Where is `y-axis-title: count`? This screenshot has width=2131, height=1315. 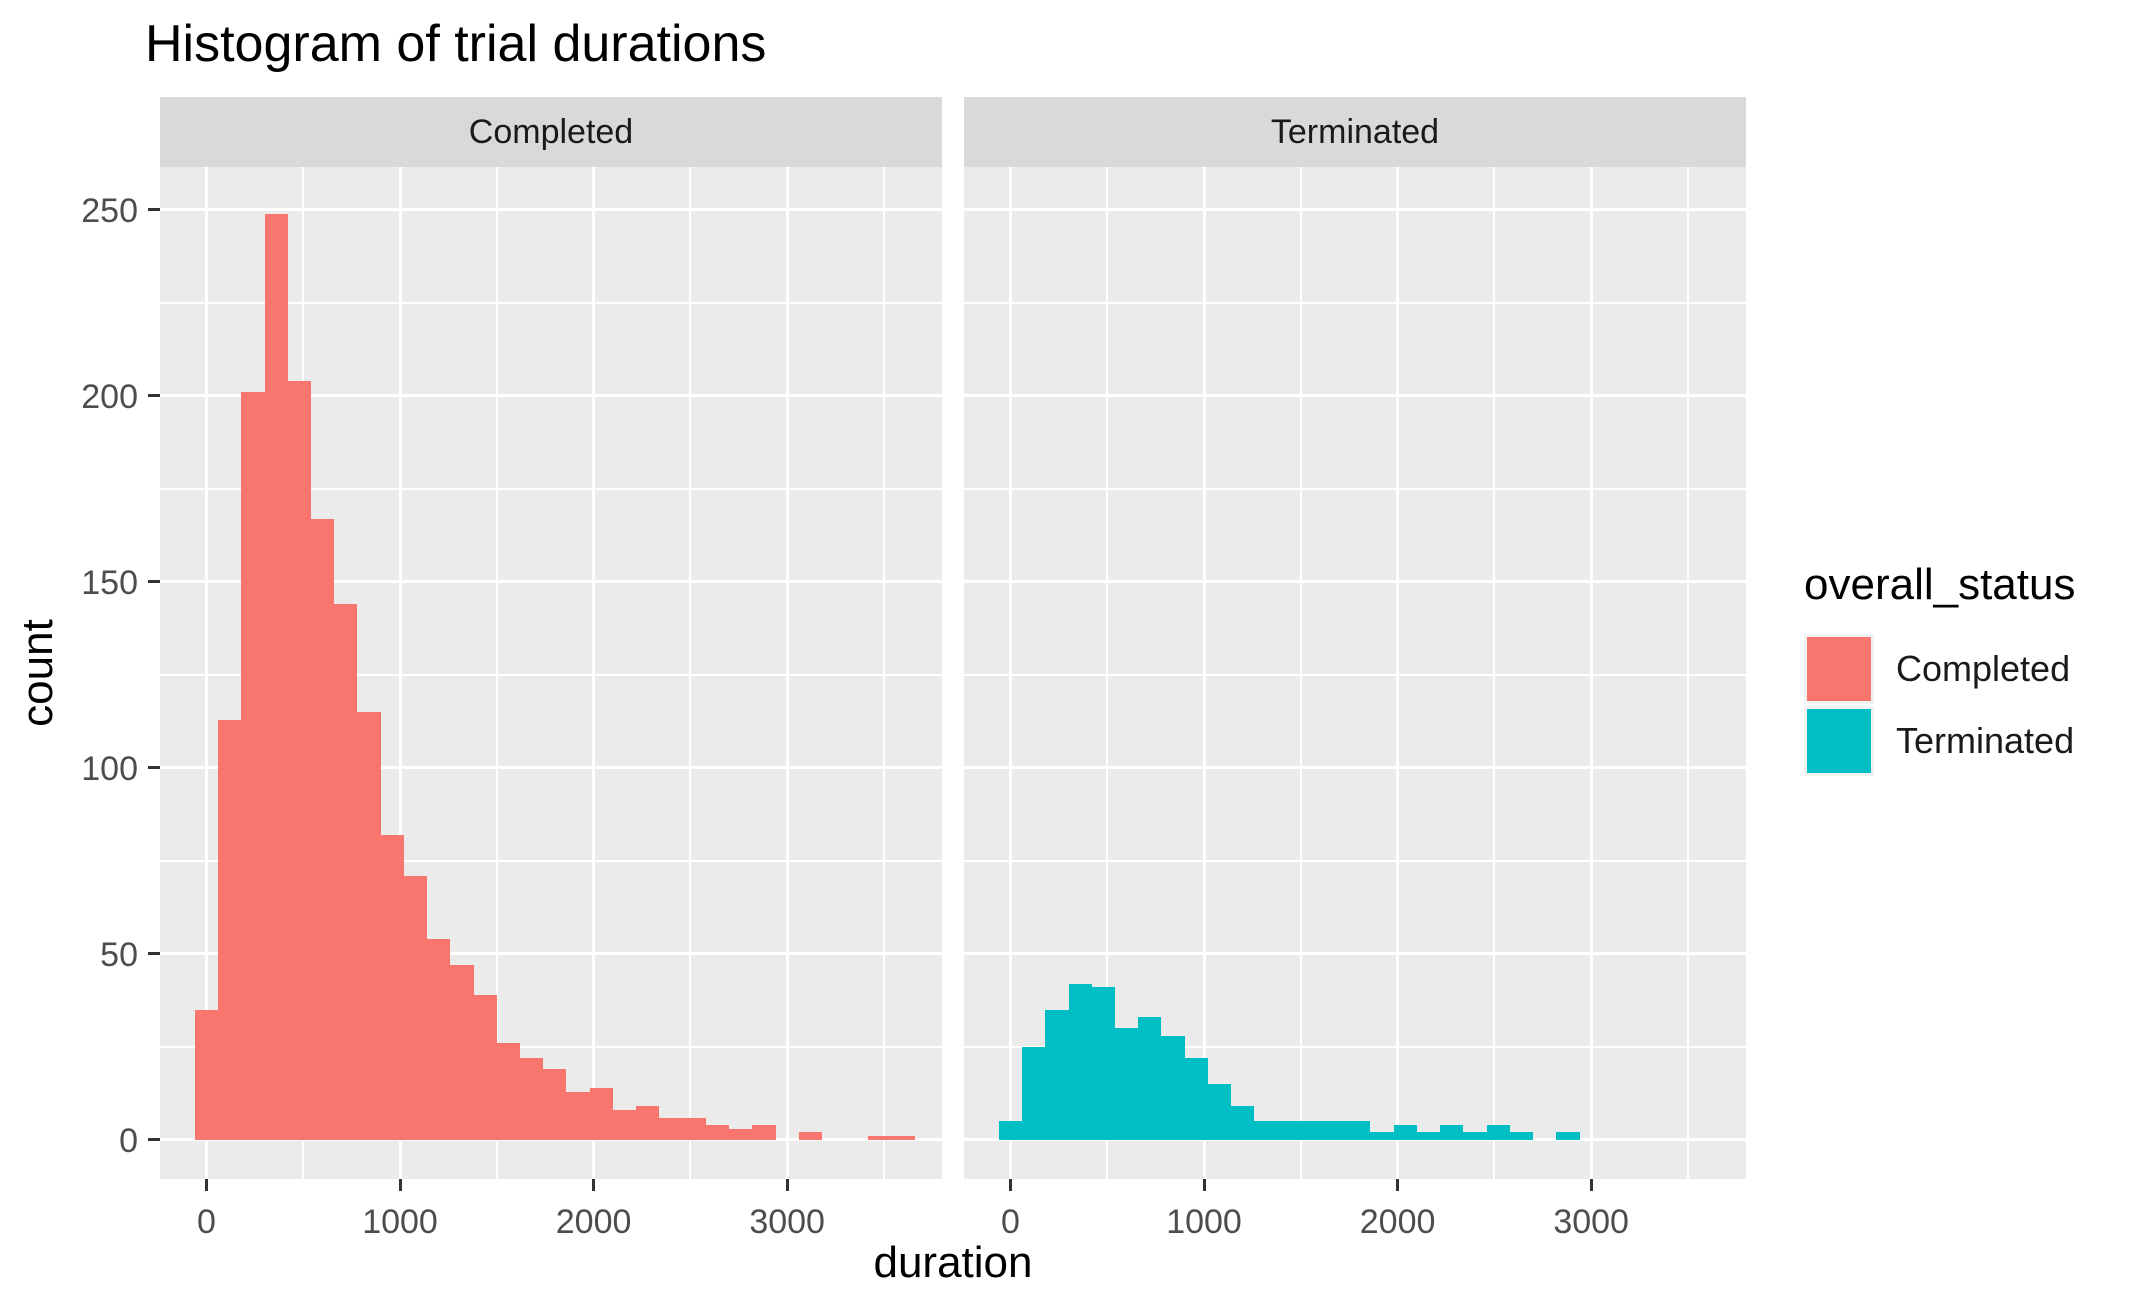 y-axis-title: count is located at coordinates (37, 673).